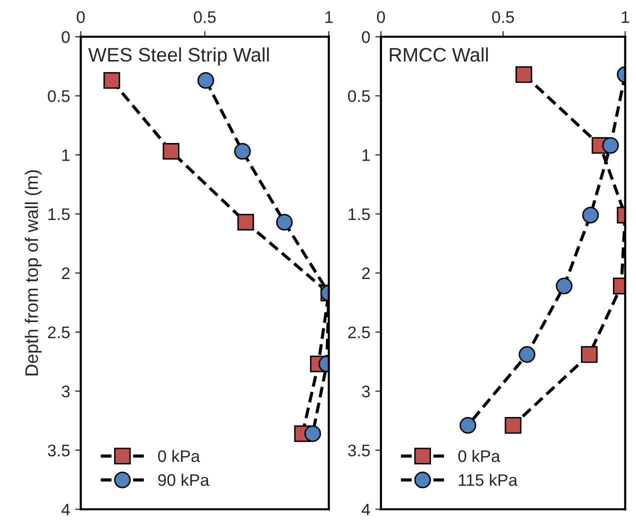 The image size is (636, 525). I want to click on chart-title: RMCC Wall, so click(439, 54).